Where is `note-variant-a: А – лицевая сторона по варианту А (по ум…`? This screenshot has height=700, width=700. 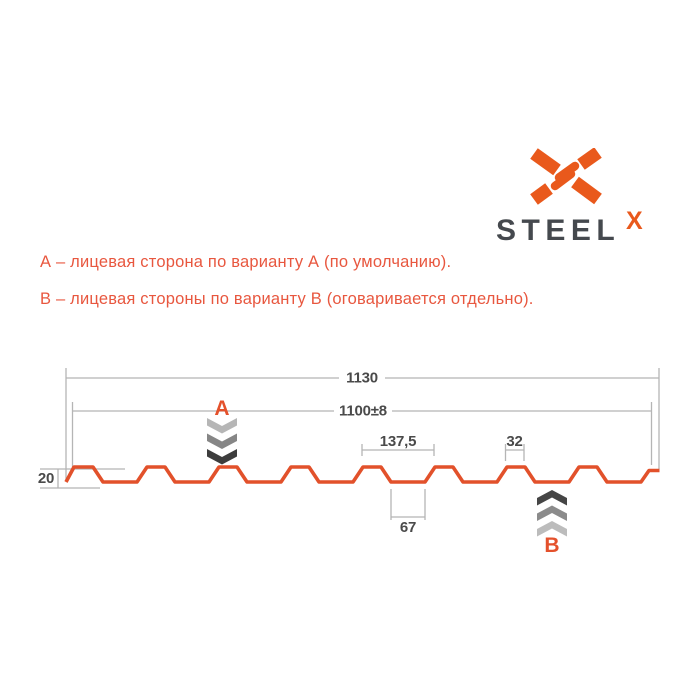 note-variant-a: А – лицевая сторона по варианту А (по ум… is located at coordinates (246, 262).